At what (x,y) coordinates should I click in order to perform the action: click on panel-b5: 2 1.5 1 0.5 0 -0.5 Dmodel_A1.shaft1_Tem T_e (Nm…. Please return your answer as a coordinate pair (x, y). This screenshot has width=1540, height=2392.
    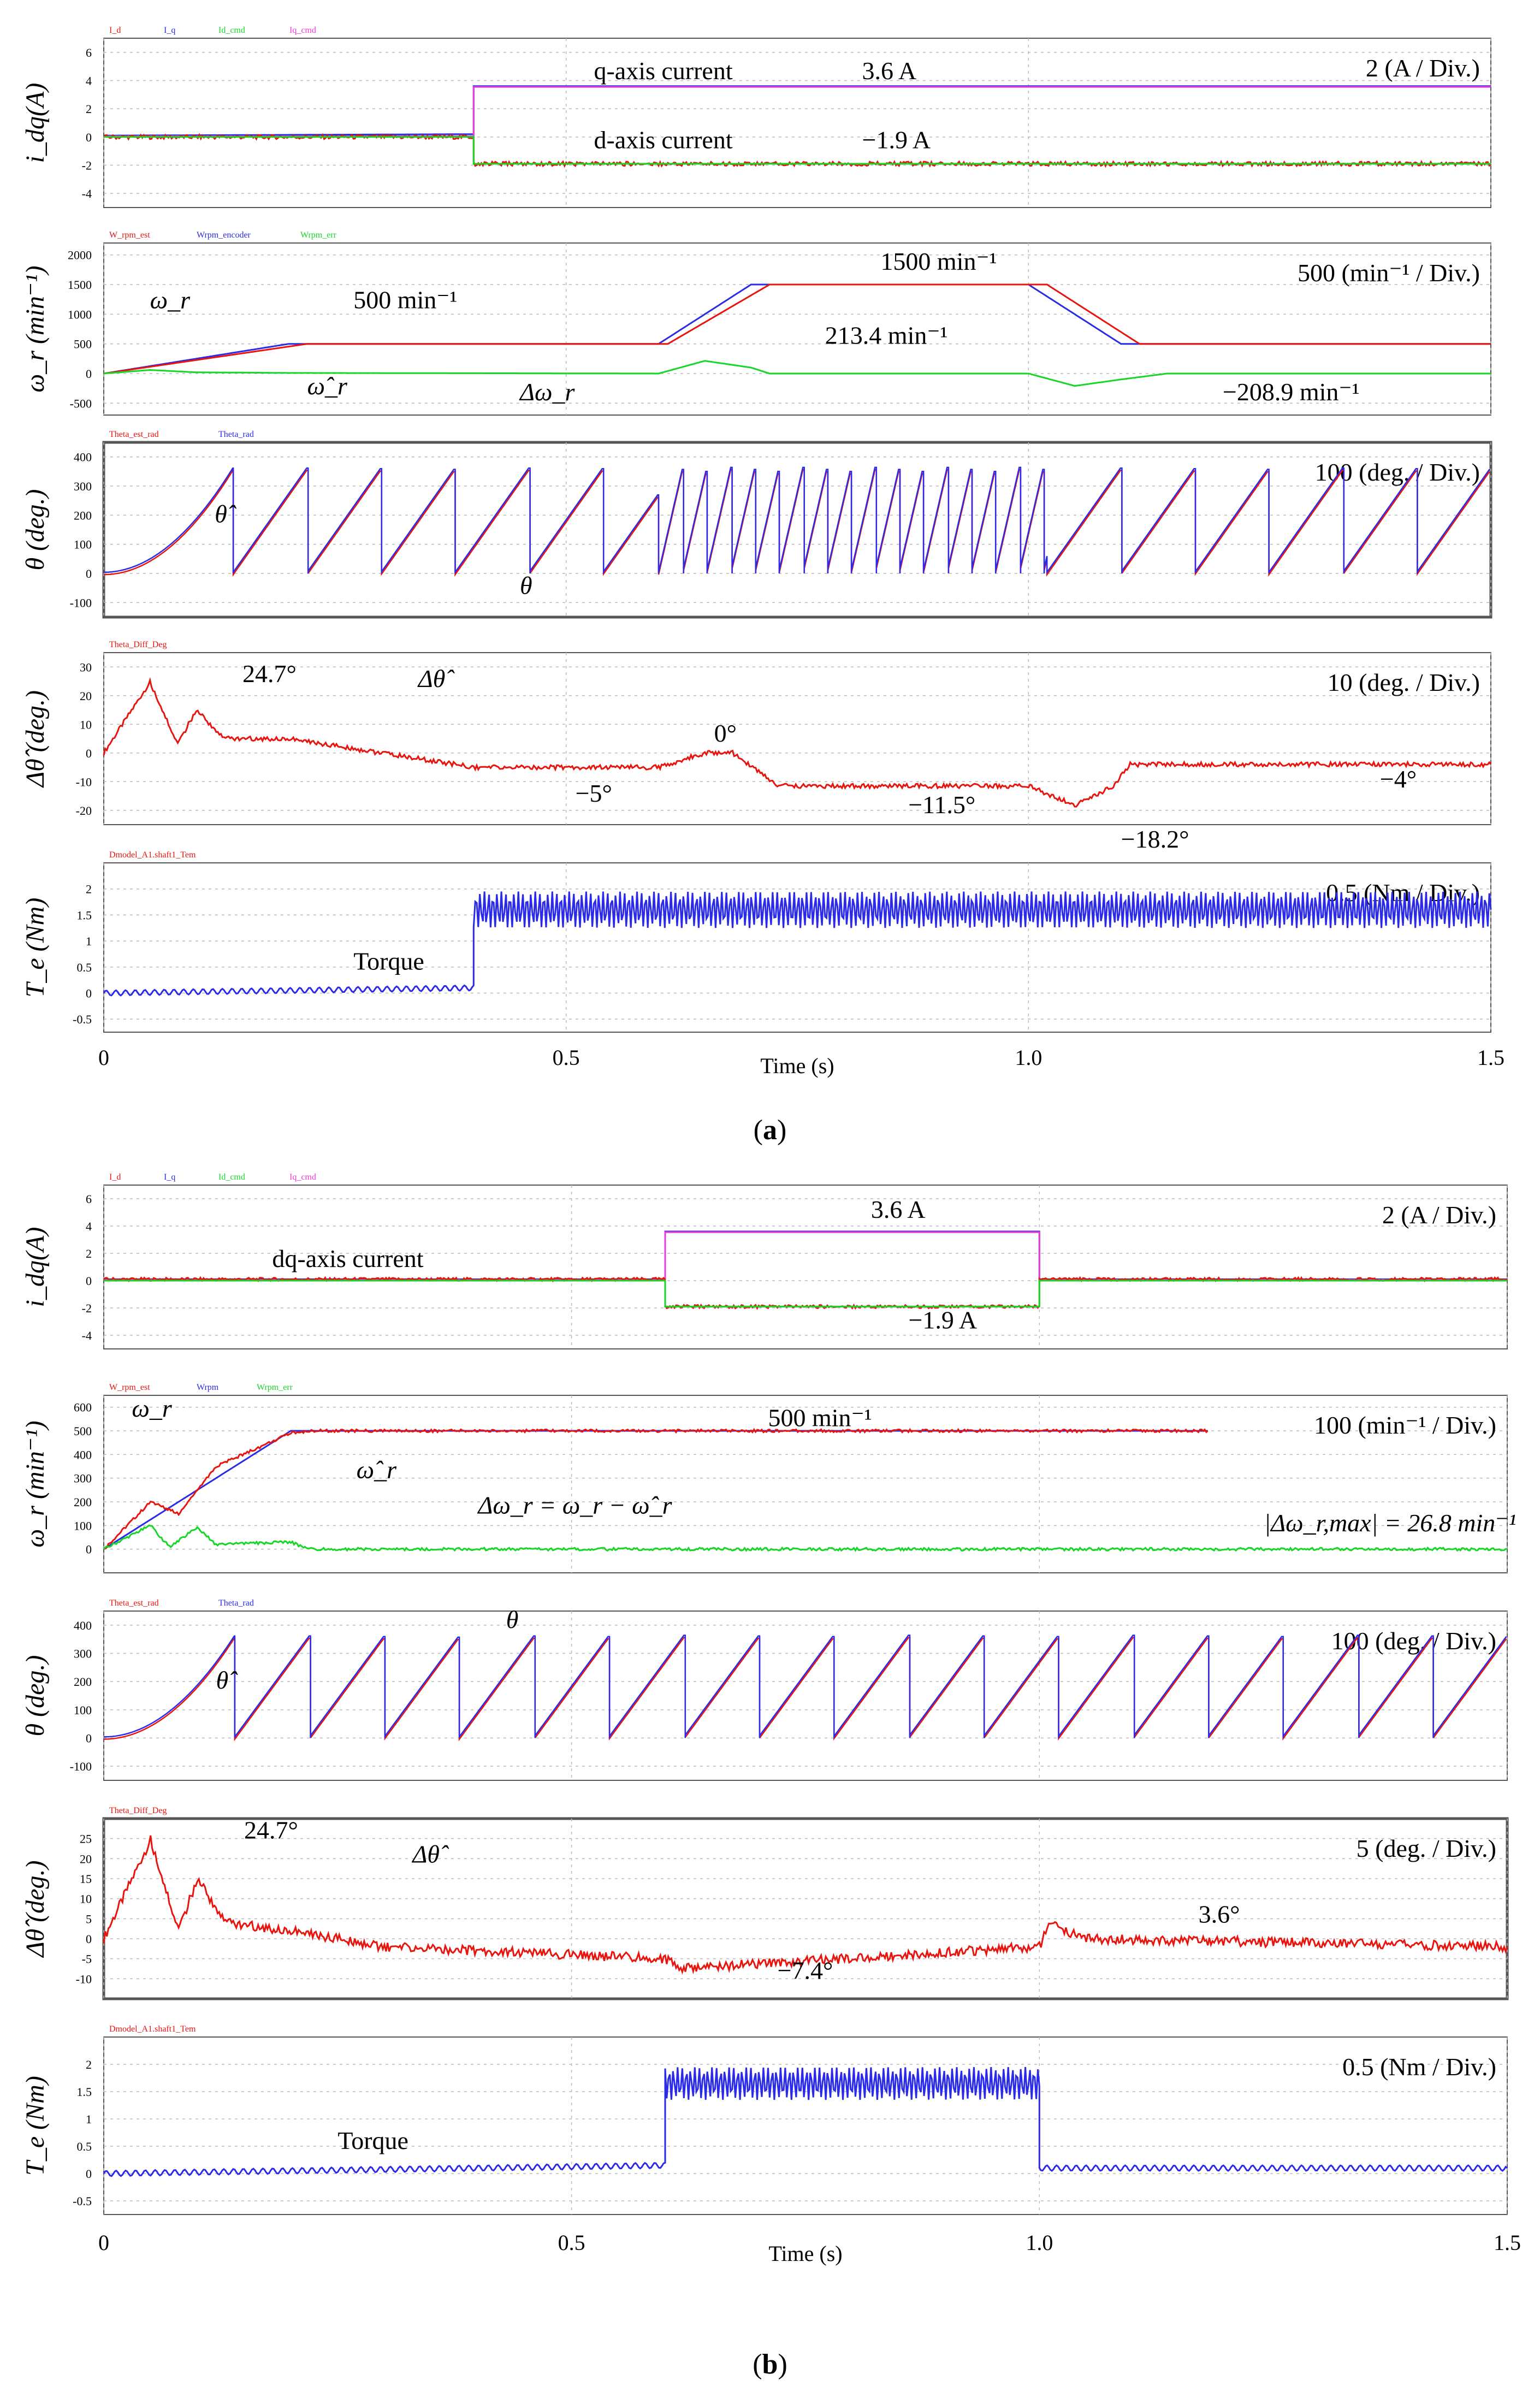
    Looking at the image, I should click on (765, 2119).